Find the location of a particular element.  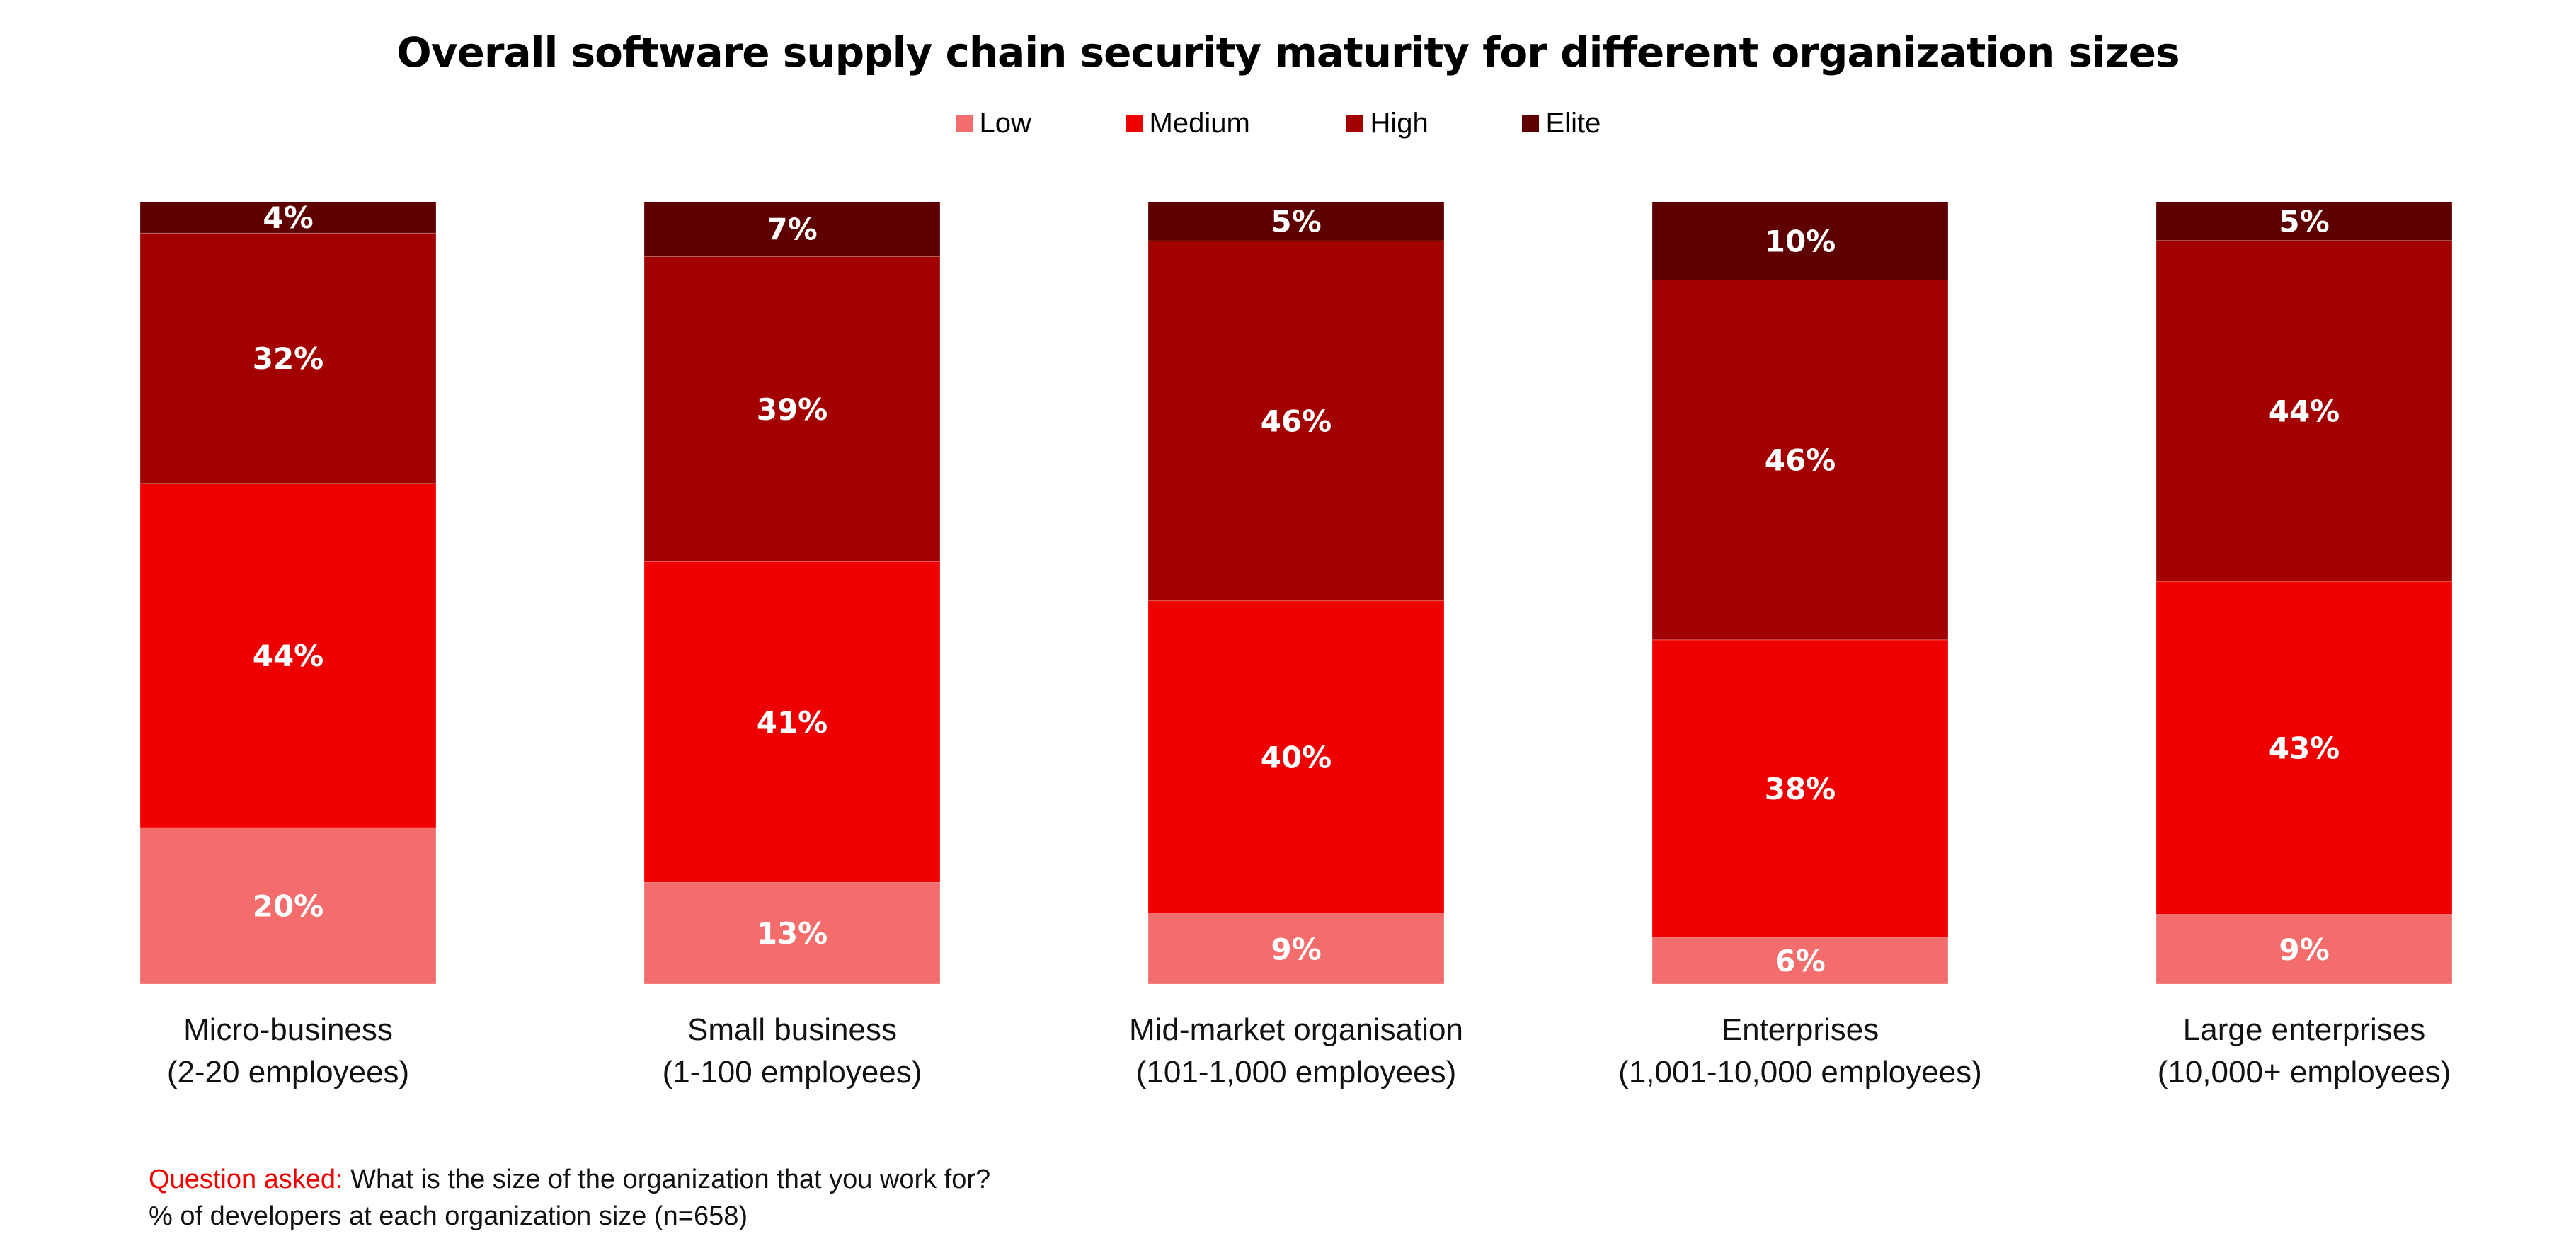

category-label: Enterprises (1,001-10,000 employees) is located at coordinates (1800, 1051).